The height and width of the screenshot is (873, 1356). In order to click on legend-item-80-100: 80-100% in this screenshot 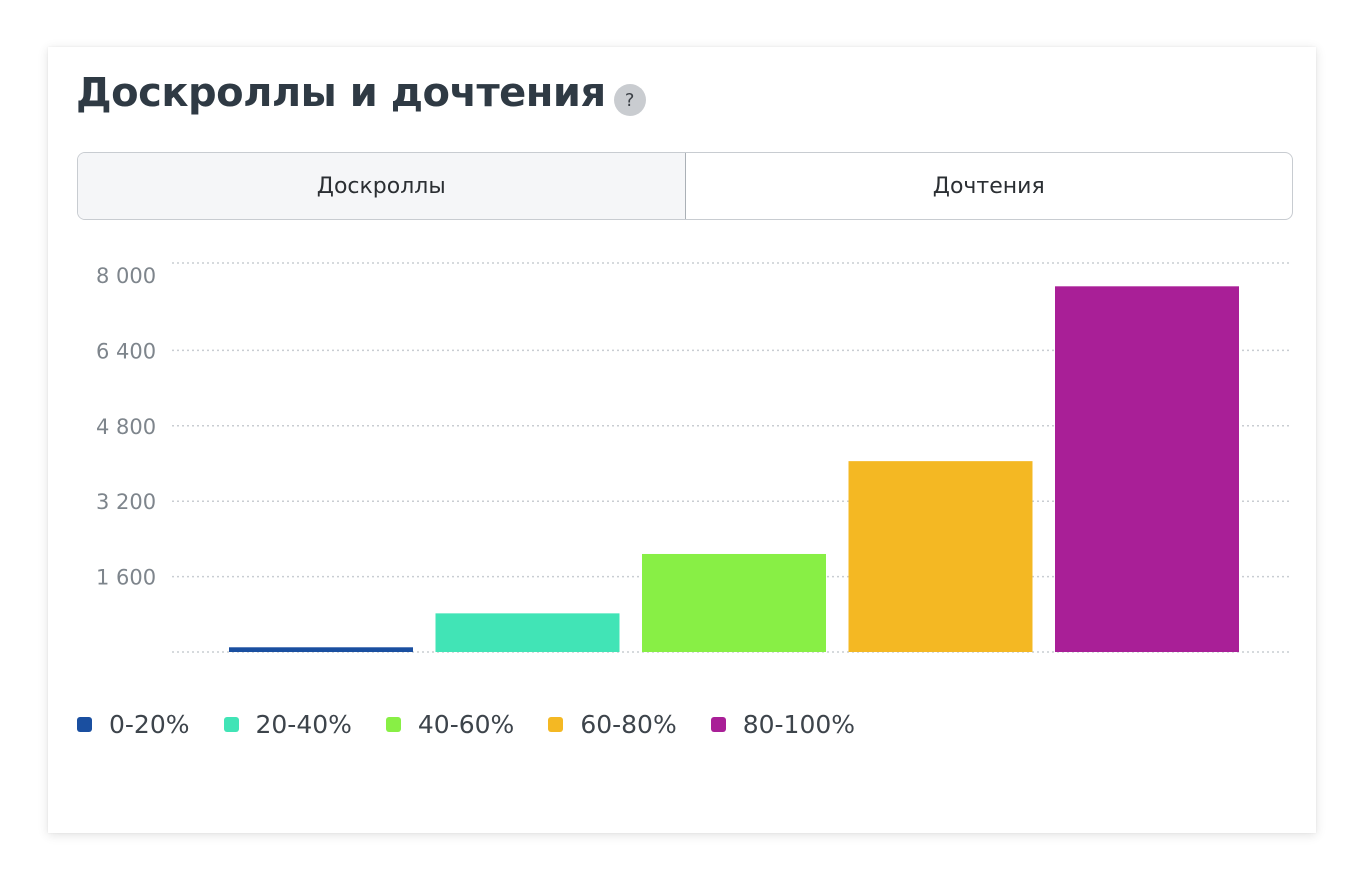, I will do `click(783, 724)`.